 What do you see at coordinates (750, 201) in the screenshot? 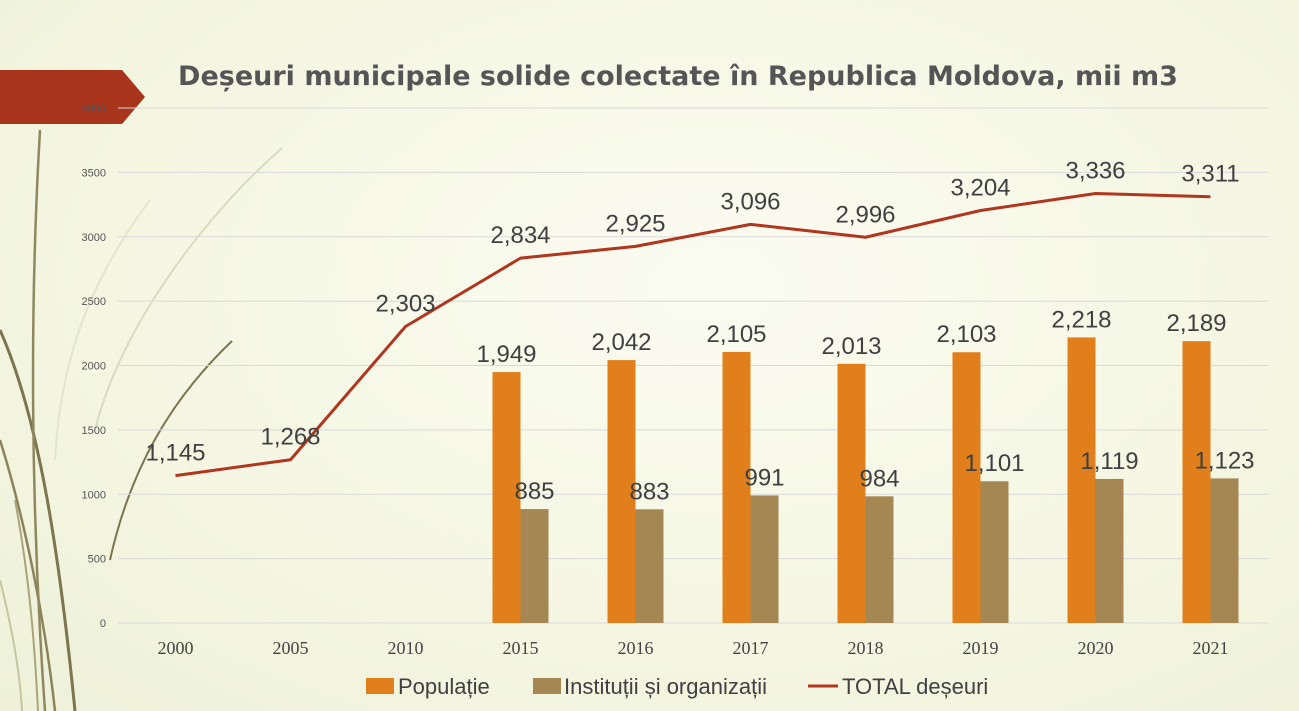
I see `data-label-total: 3,096` at bounding box center [750, 201].